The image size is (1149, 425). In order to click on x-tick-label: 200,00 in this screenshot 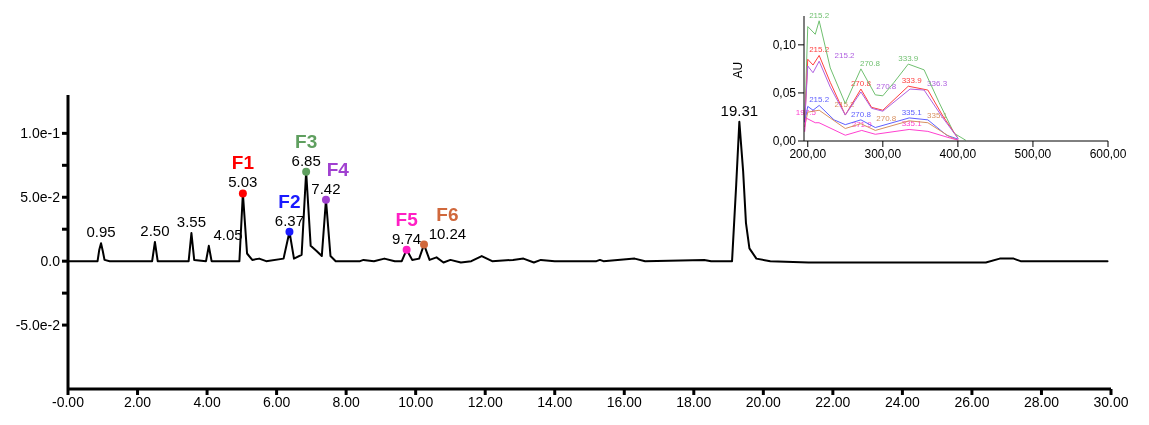, I will do `click(808, 153)`.